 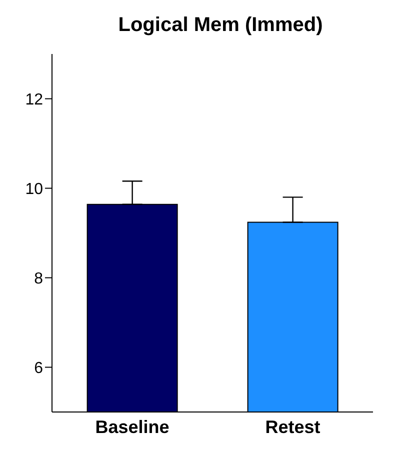 I want to click on y-tick-label: 12, so click(x=34, y=99).